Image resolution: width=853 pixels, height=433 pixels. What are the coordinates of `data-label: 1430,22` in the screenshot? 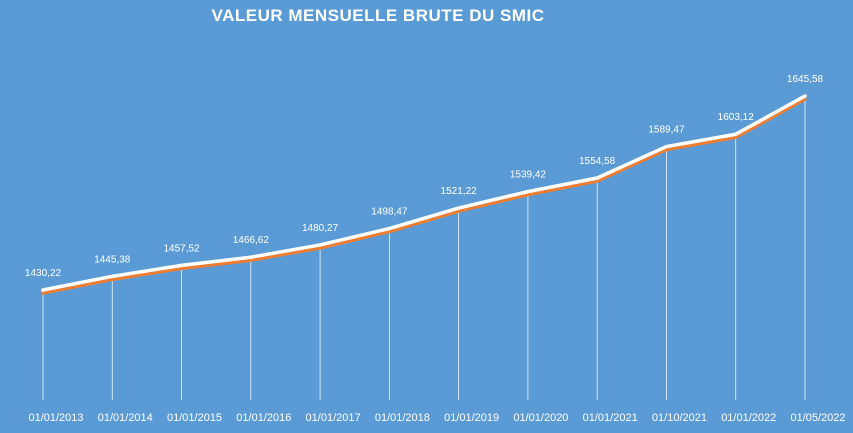 It's located at (43, 273).